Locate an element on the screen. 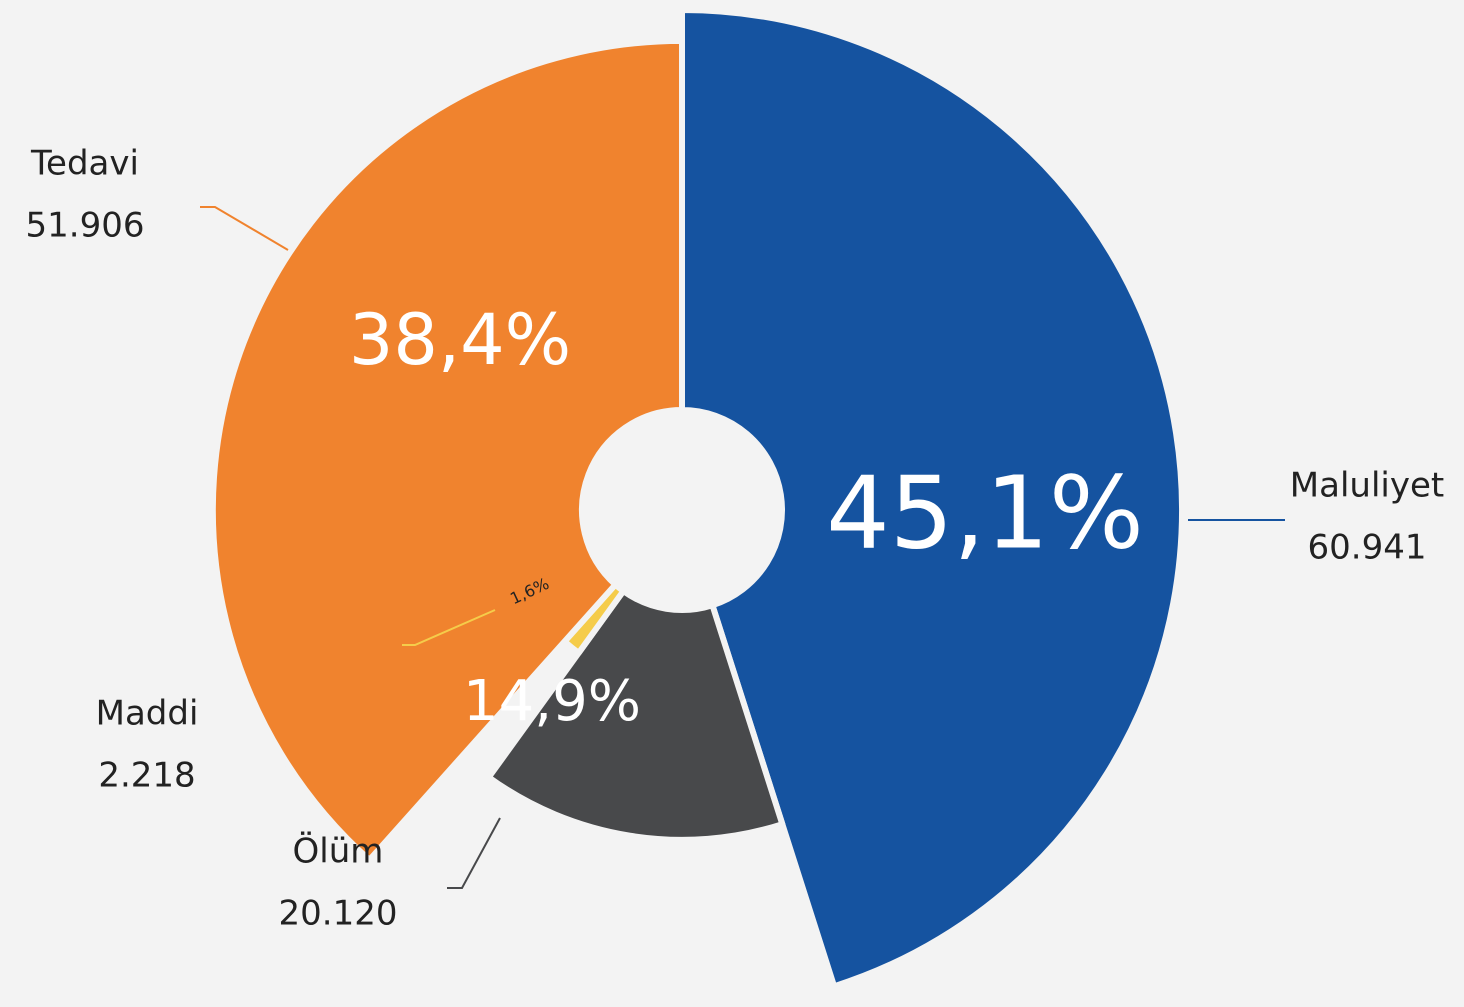  value-label: 2.218 is located at coordinates (146, 776).